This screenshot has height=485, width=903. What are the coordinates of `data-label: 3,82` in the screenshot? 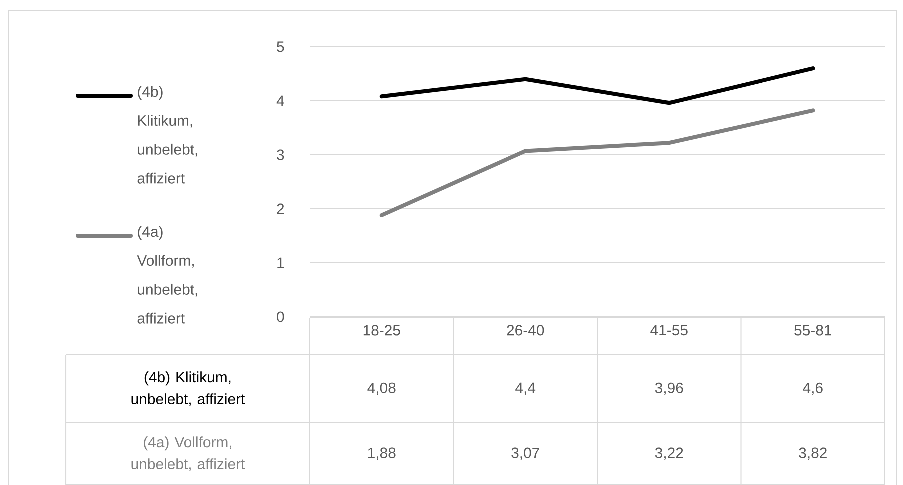 It's located at (813, 454).